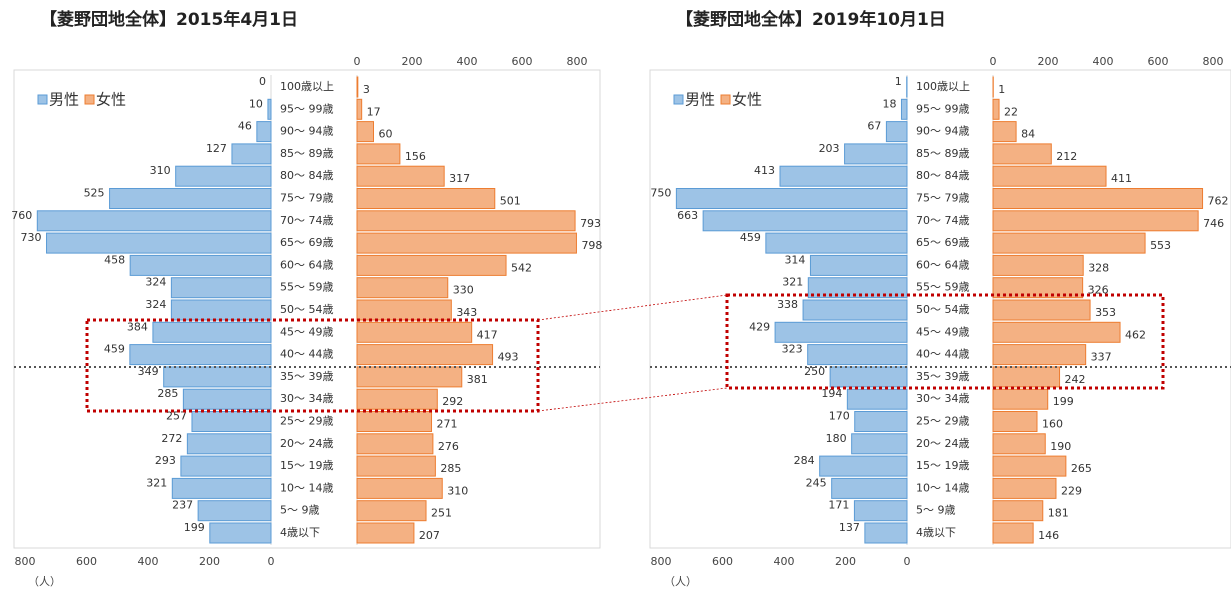  What do you see at coordinates (307, 376) in the screenshot?
I see `category-label: 35～ 39歳` at bounding box center [307, 376].